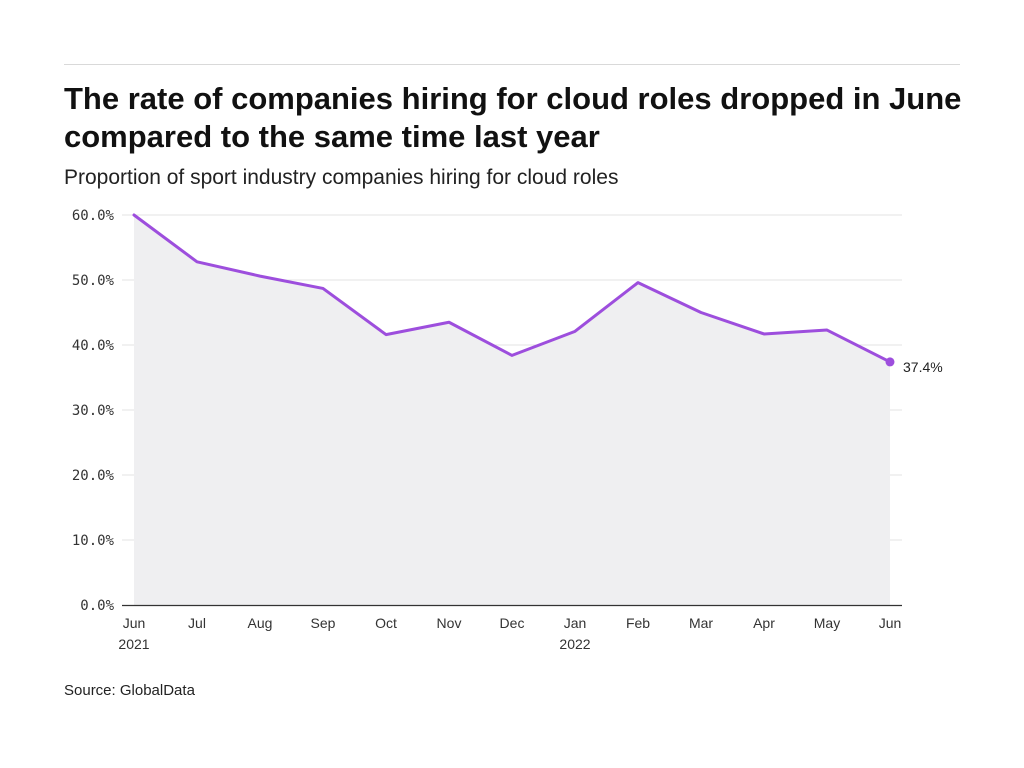 The image size is (1024, 768). What do you see at coordinates (512, 623) in the screenshot?
I see `x-tick-label: Dec` at bounding box center [512, 623].